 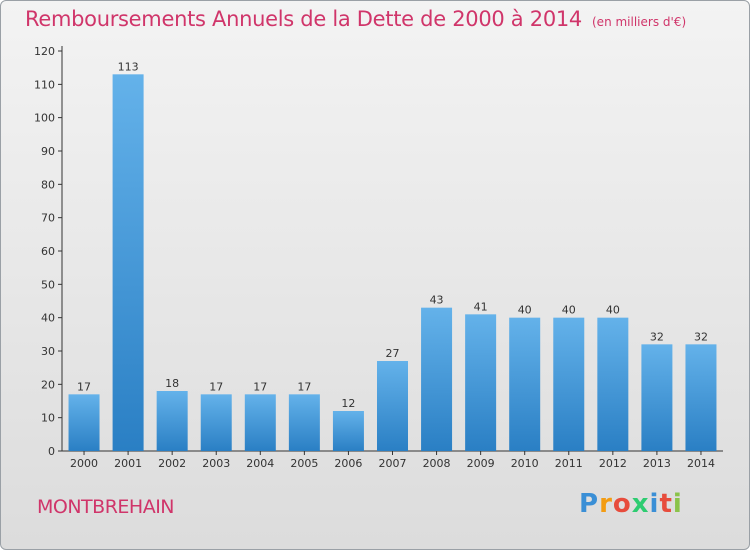 I want to click on logo-letter: r, so click(x=606, y=504).